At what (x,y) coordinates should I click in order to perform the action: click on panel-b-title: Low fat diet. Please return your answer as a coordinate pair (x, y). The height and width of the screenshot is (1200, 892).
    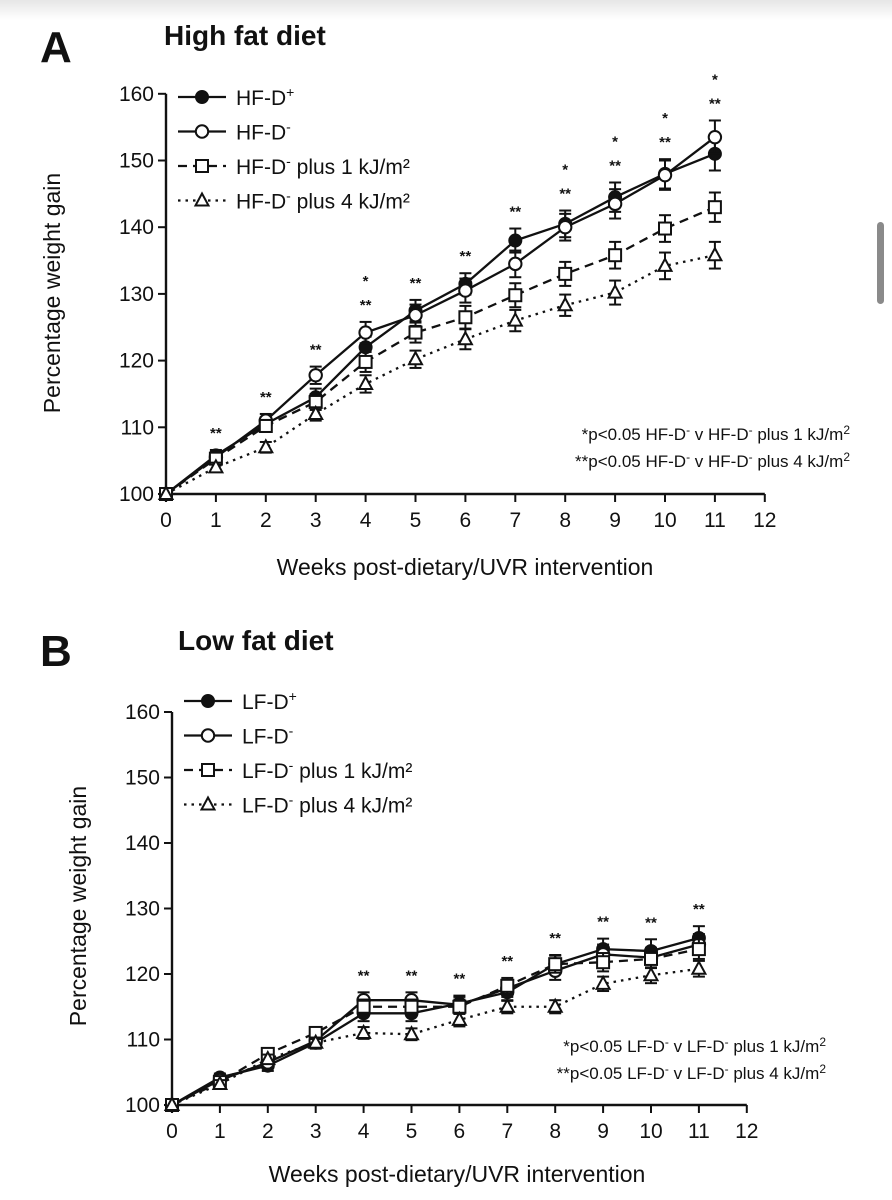
    Looking at the image, I should click on (256, 640).